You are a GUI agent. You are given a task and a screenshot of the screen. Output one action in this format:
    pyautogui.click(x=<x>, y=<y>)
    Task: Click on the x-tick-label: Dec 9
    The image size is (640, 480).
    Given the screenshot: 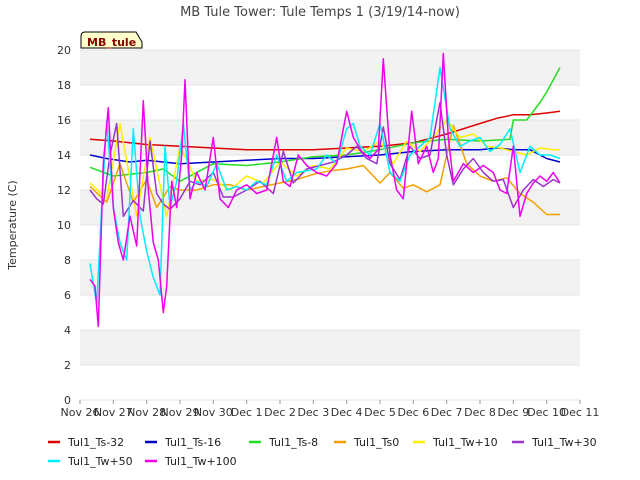 What is the action you would take?
    pyautogui.click(x=513, y=412)
    